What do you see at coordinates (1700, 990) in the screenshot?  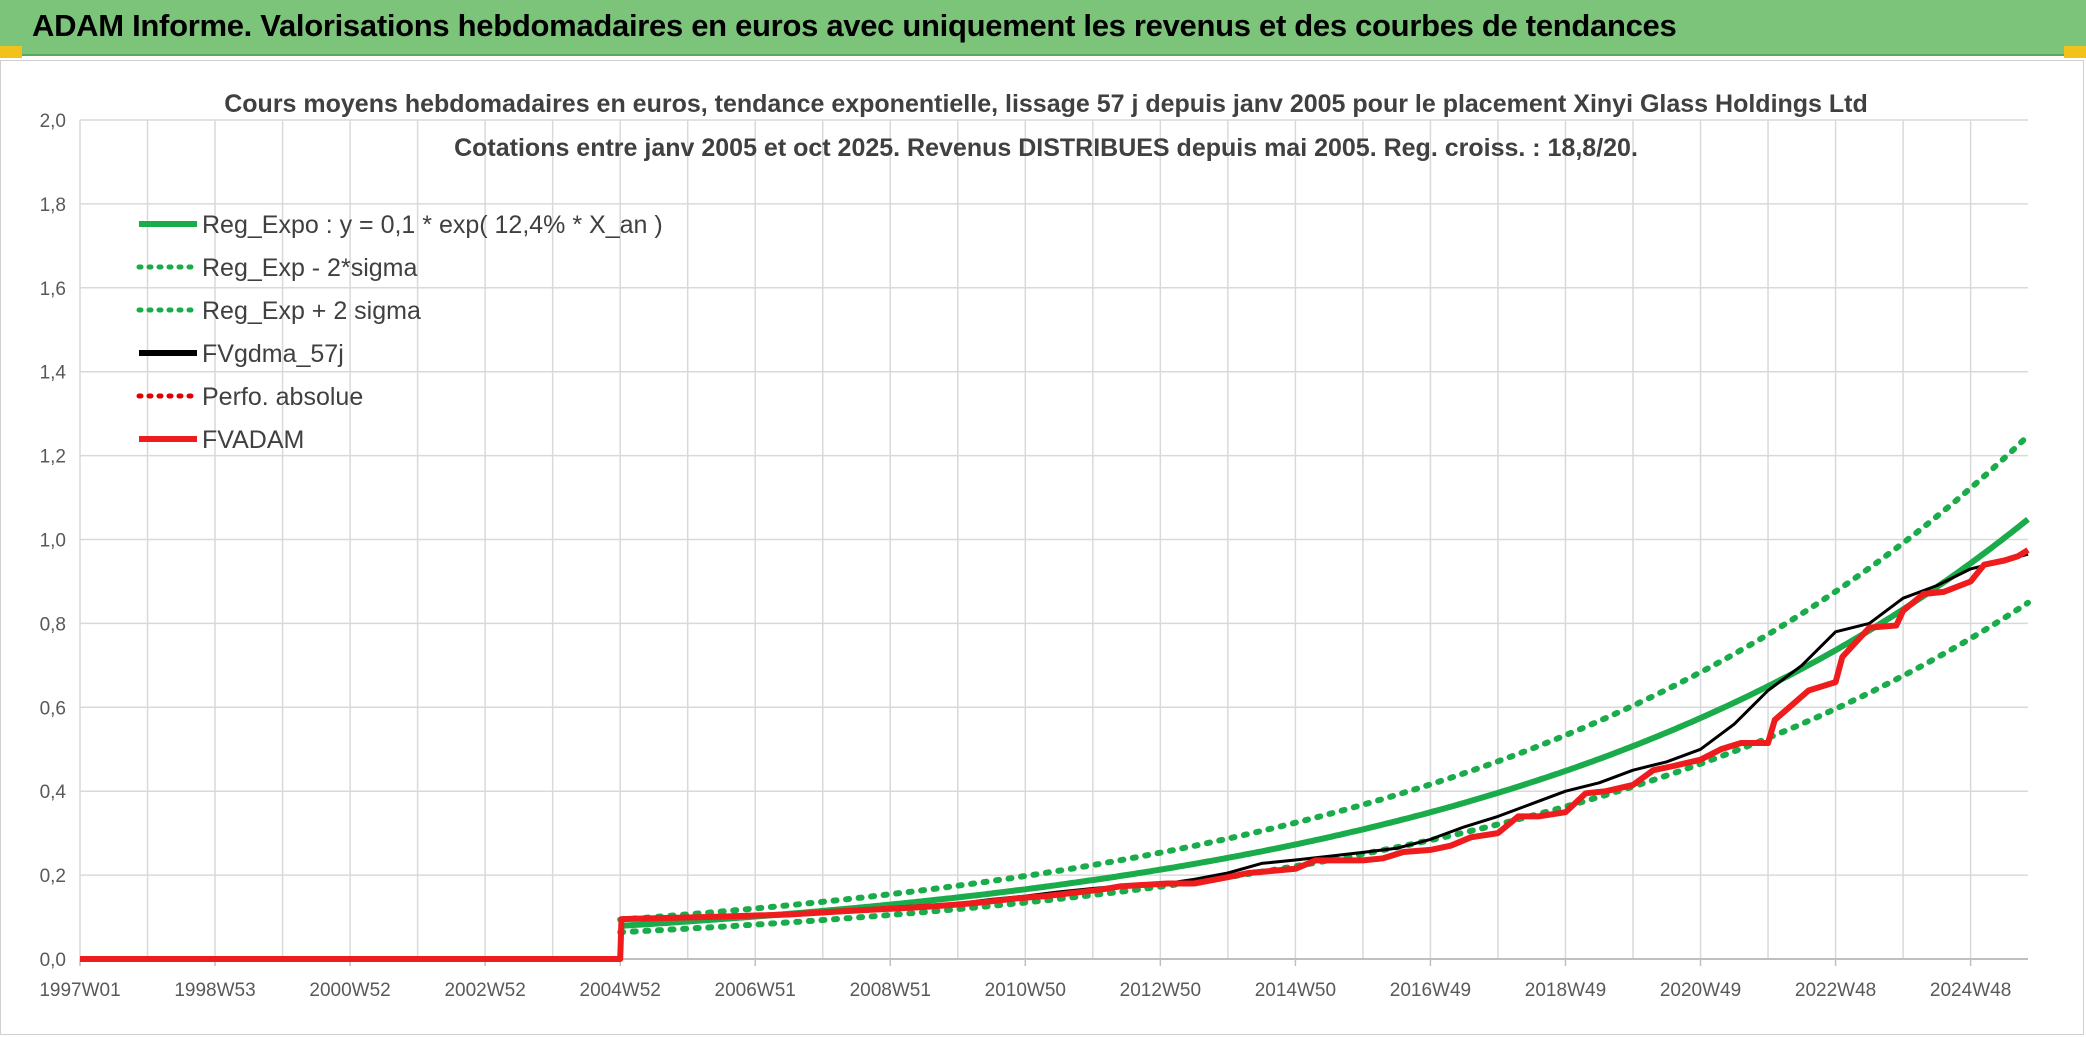 I see `x-tick-label: 2020W49` at bounding box center [1700, 990].